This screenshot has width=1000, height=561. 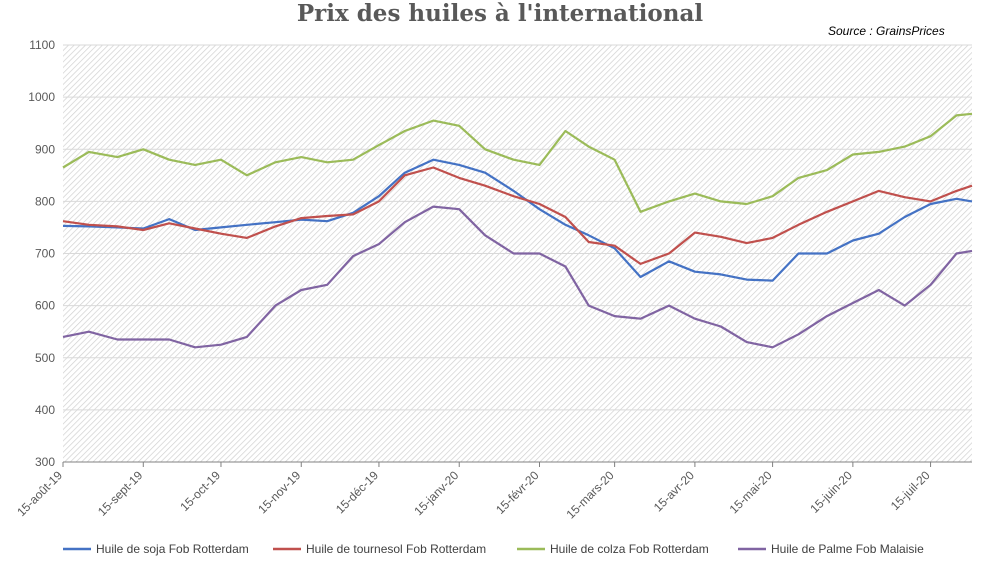 I want to click on y-tick-label: 600, so click(x=45, y=306).